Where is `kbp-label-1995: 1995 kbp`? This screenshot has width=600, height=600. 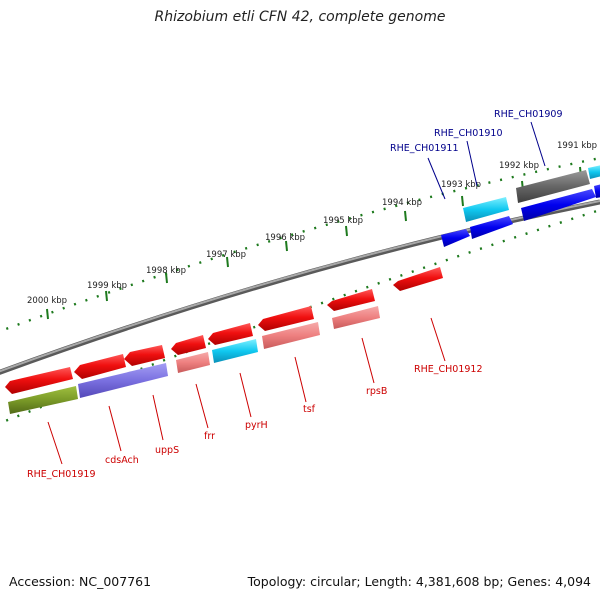 kbp-label-1995: 1995 kbp is located at coordinates (343, 221).